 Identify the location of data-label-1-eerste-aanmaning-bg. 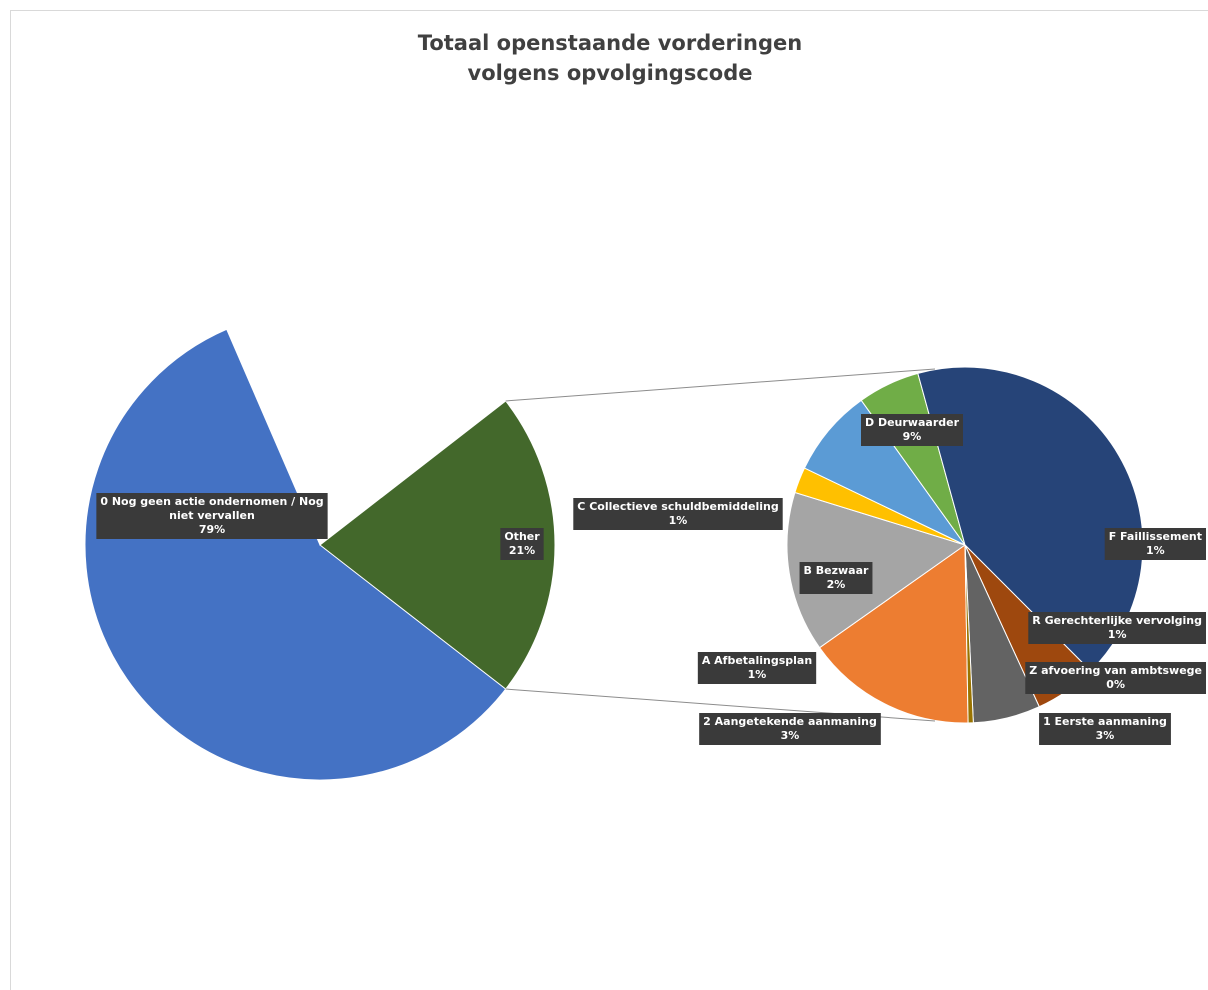
(1105, 729).